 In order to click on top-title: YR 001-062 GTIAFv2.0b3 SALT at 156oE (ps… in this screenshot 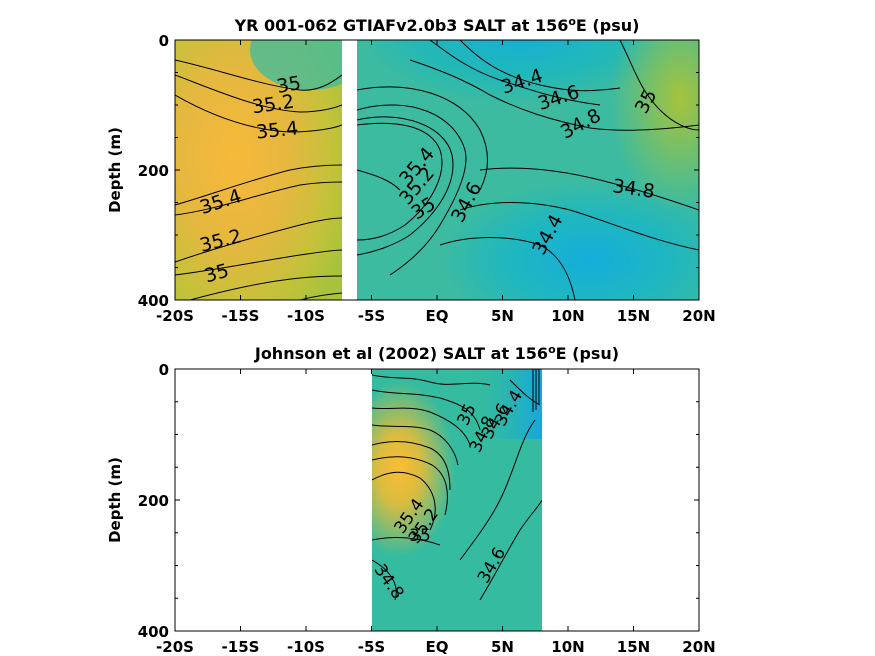, I will do `click(437, 25)`.